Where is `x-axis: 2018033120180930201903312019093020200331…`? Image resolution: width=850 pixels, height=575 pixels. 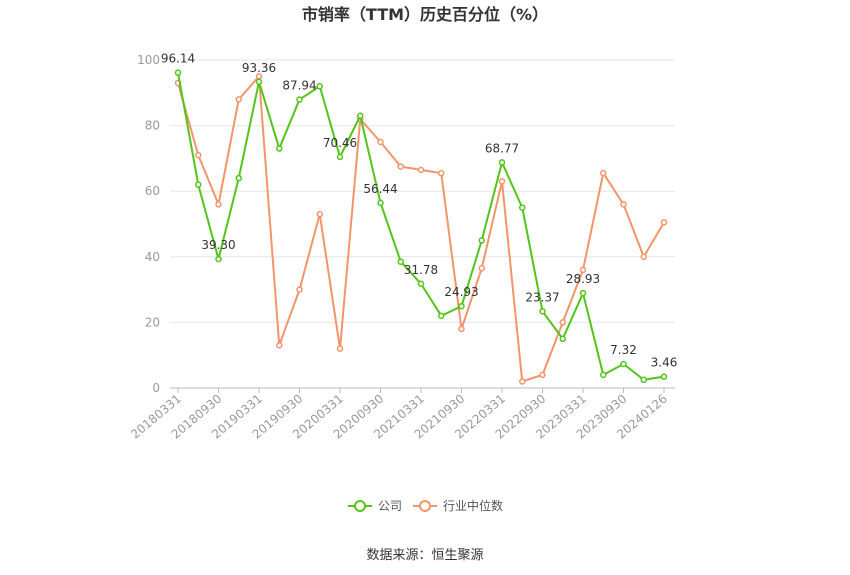 x-axis: 2018033120180930201903312019093020200331… is located at coordinates (401, 414).